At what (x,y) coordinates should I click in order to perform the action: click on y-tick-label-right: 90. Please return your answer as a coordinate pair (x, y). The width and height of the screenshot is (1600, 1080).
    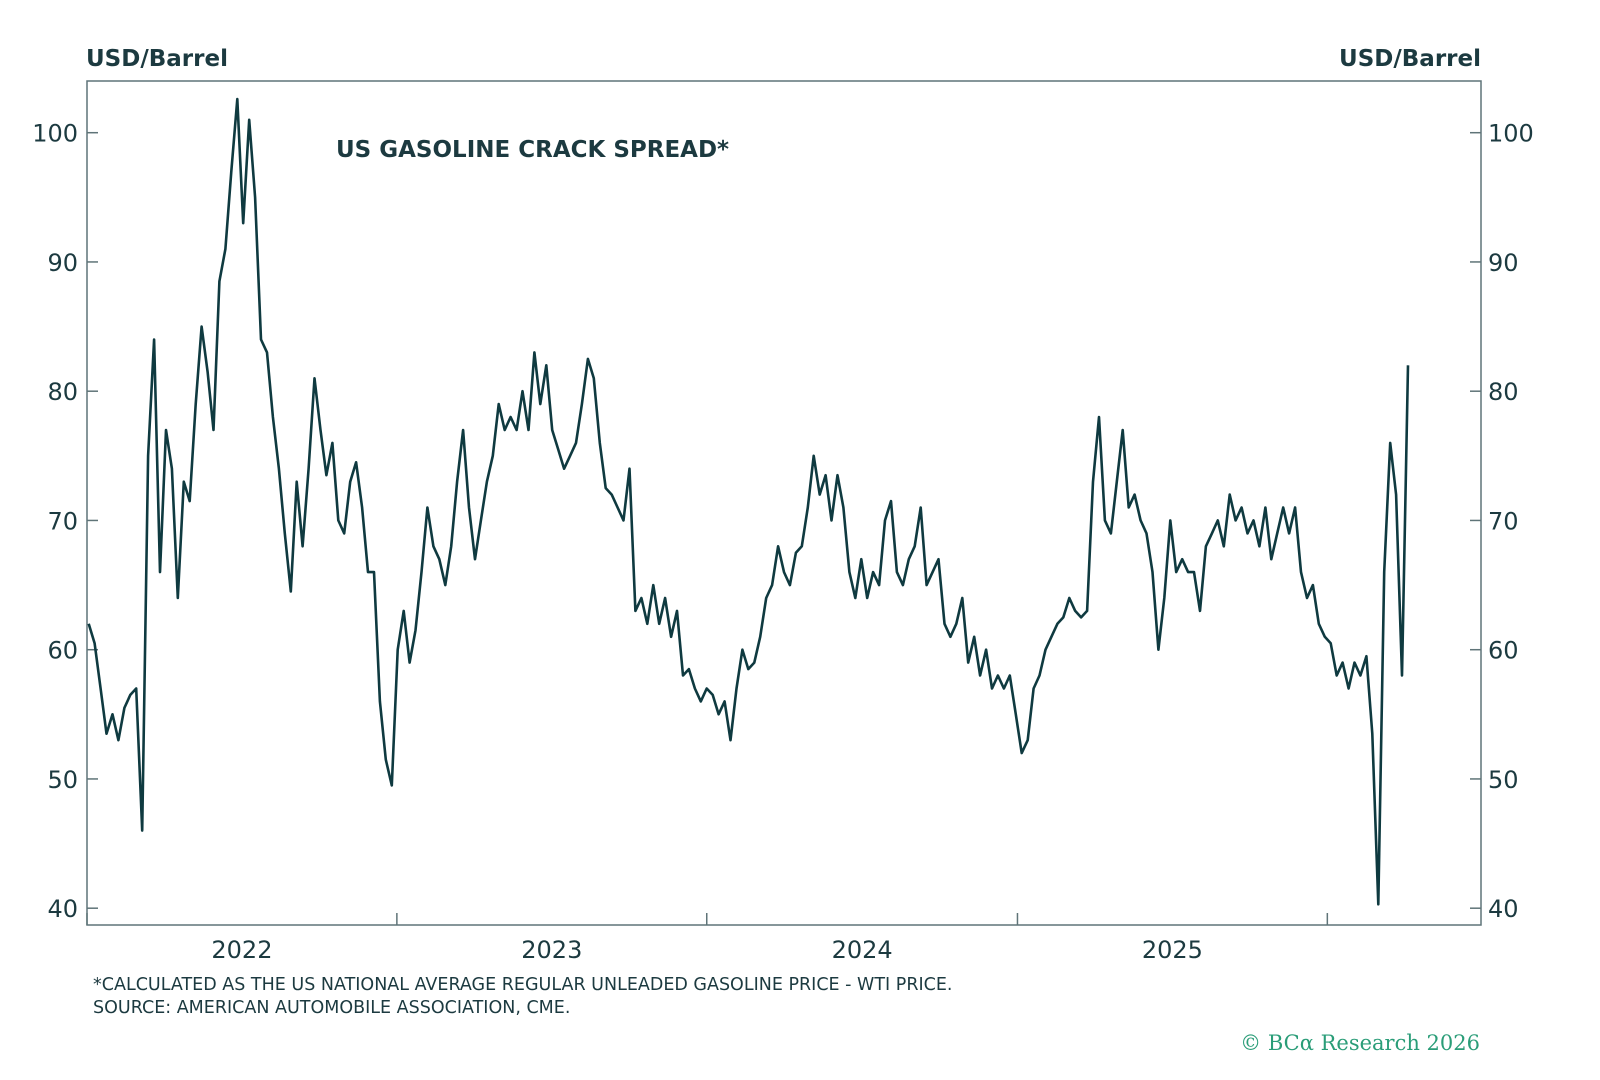
    Looking at the image, I should click on (1503, 263).